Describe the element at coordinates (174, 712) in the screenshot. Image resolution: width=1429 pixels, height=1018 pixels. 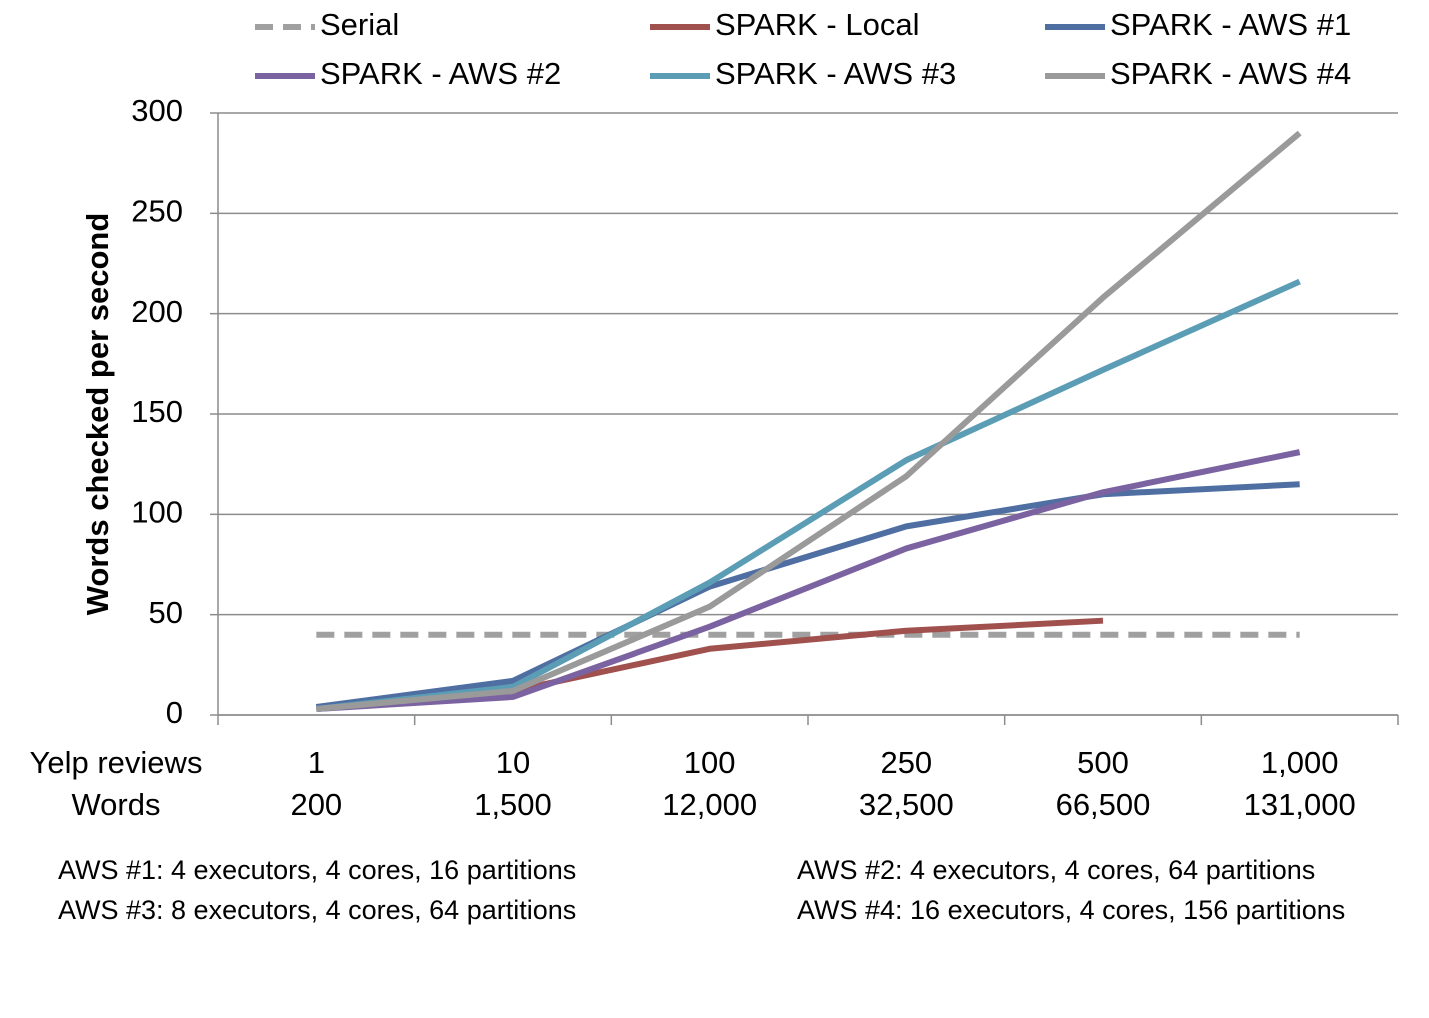
I see `y-tick-label: 0` at that location.